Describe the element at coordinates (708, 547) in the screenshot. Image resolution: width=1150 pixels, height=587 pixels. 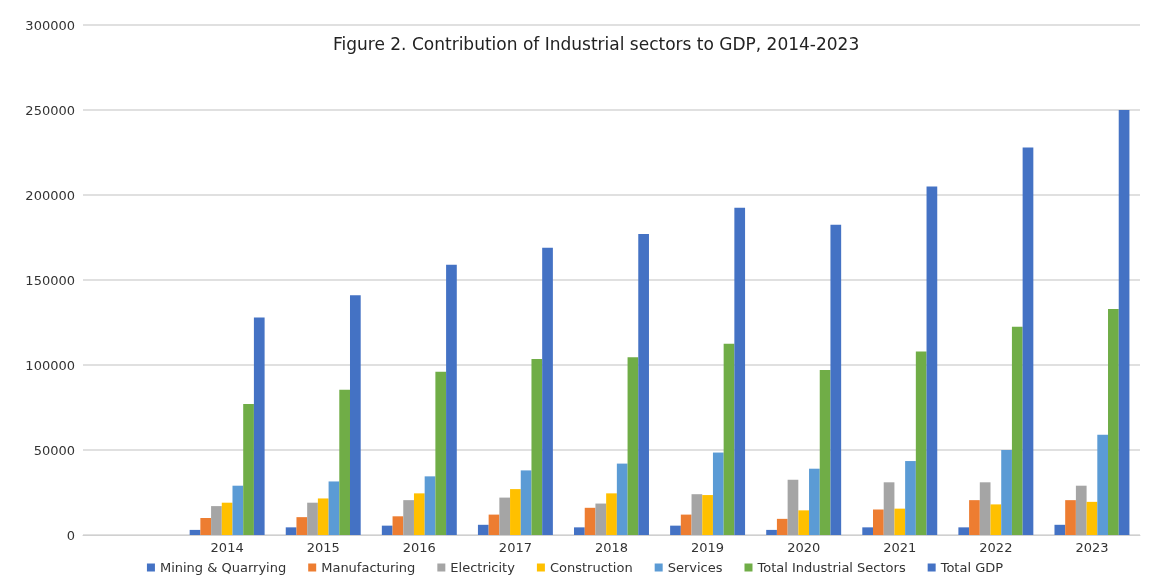
I see `x-tick-label: 2019` at that location.